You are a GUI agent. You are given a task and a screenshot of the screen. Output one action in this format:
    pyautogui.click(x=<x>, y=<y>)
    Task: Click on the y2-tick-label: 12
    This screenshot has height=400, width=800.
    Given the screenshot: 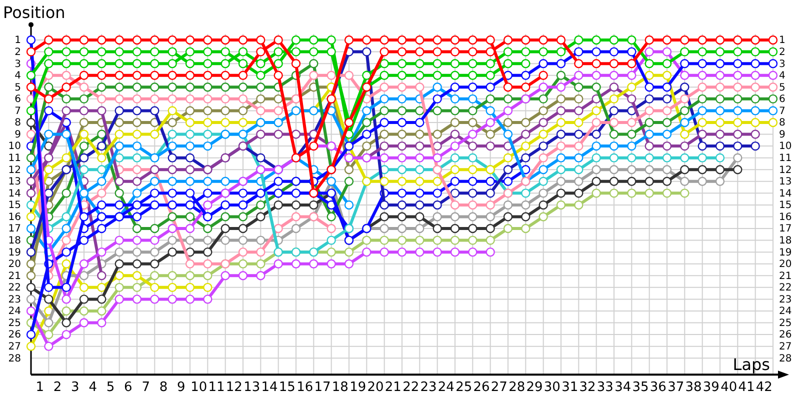 What is the action you would take?
    pyautogui.click(x=785, y=170)
    